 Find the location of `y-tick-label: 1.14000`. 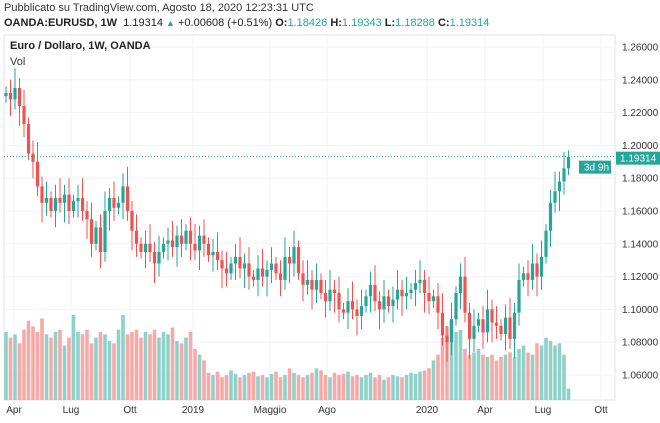

y-tick-label: 1.14000 is located at coordinates (640, 244).